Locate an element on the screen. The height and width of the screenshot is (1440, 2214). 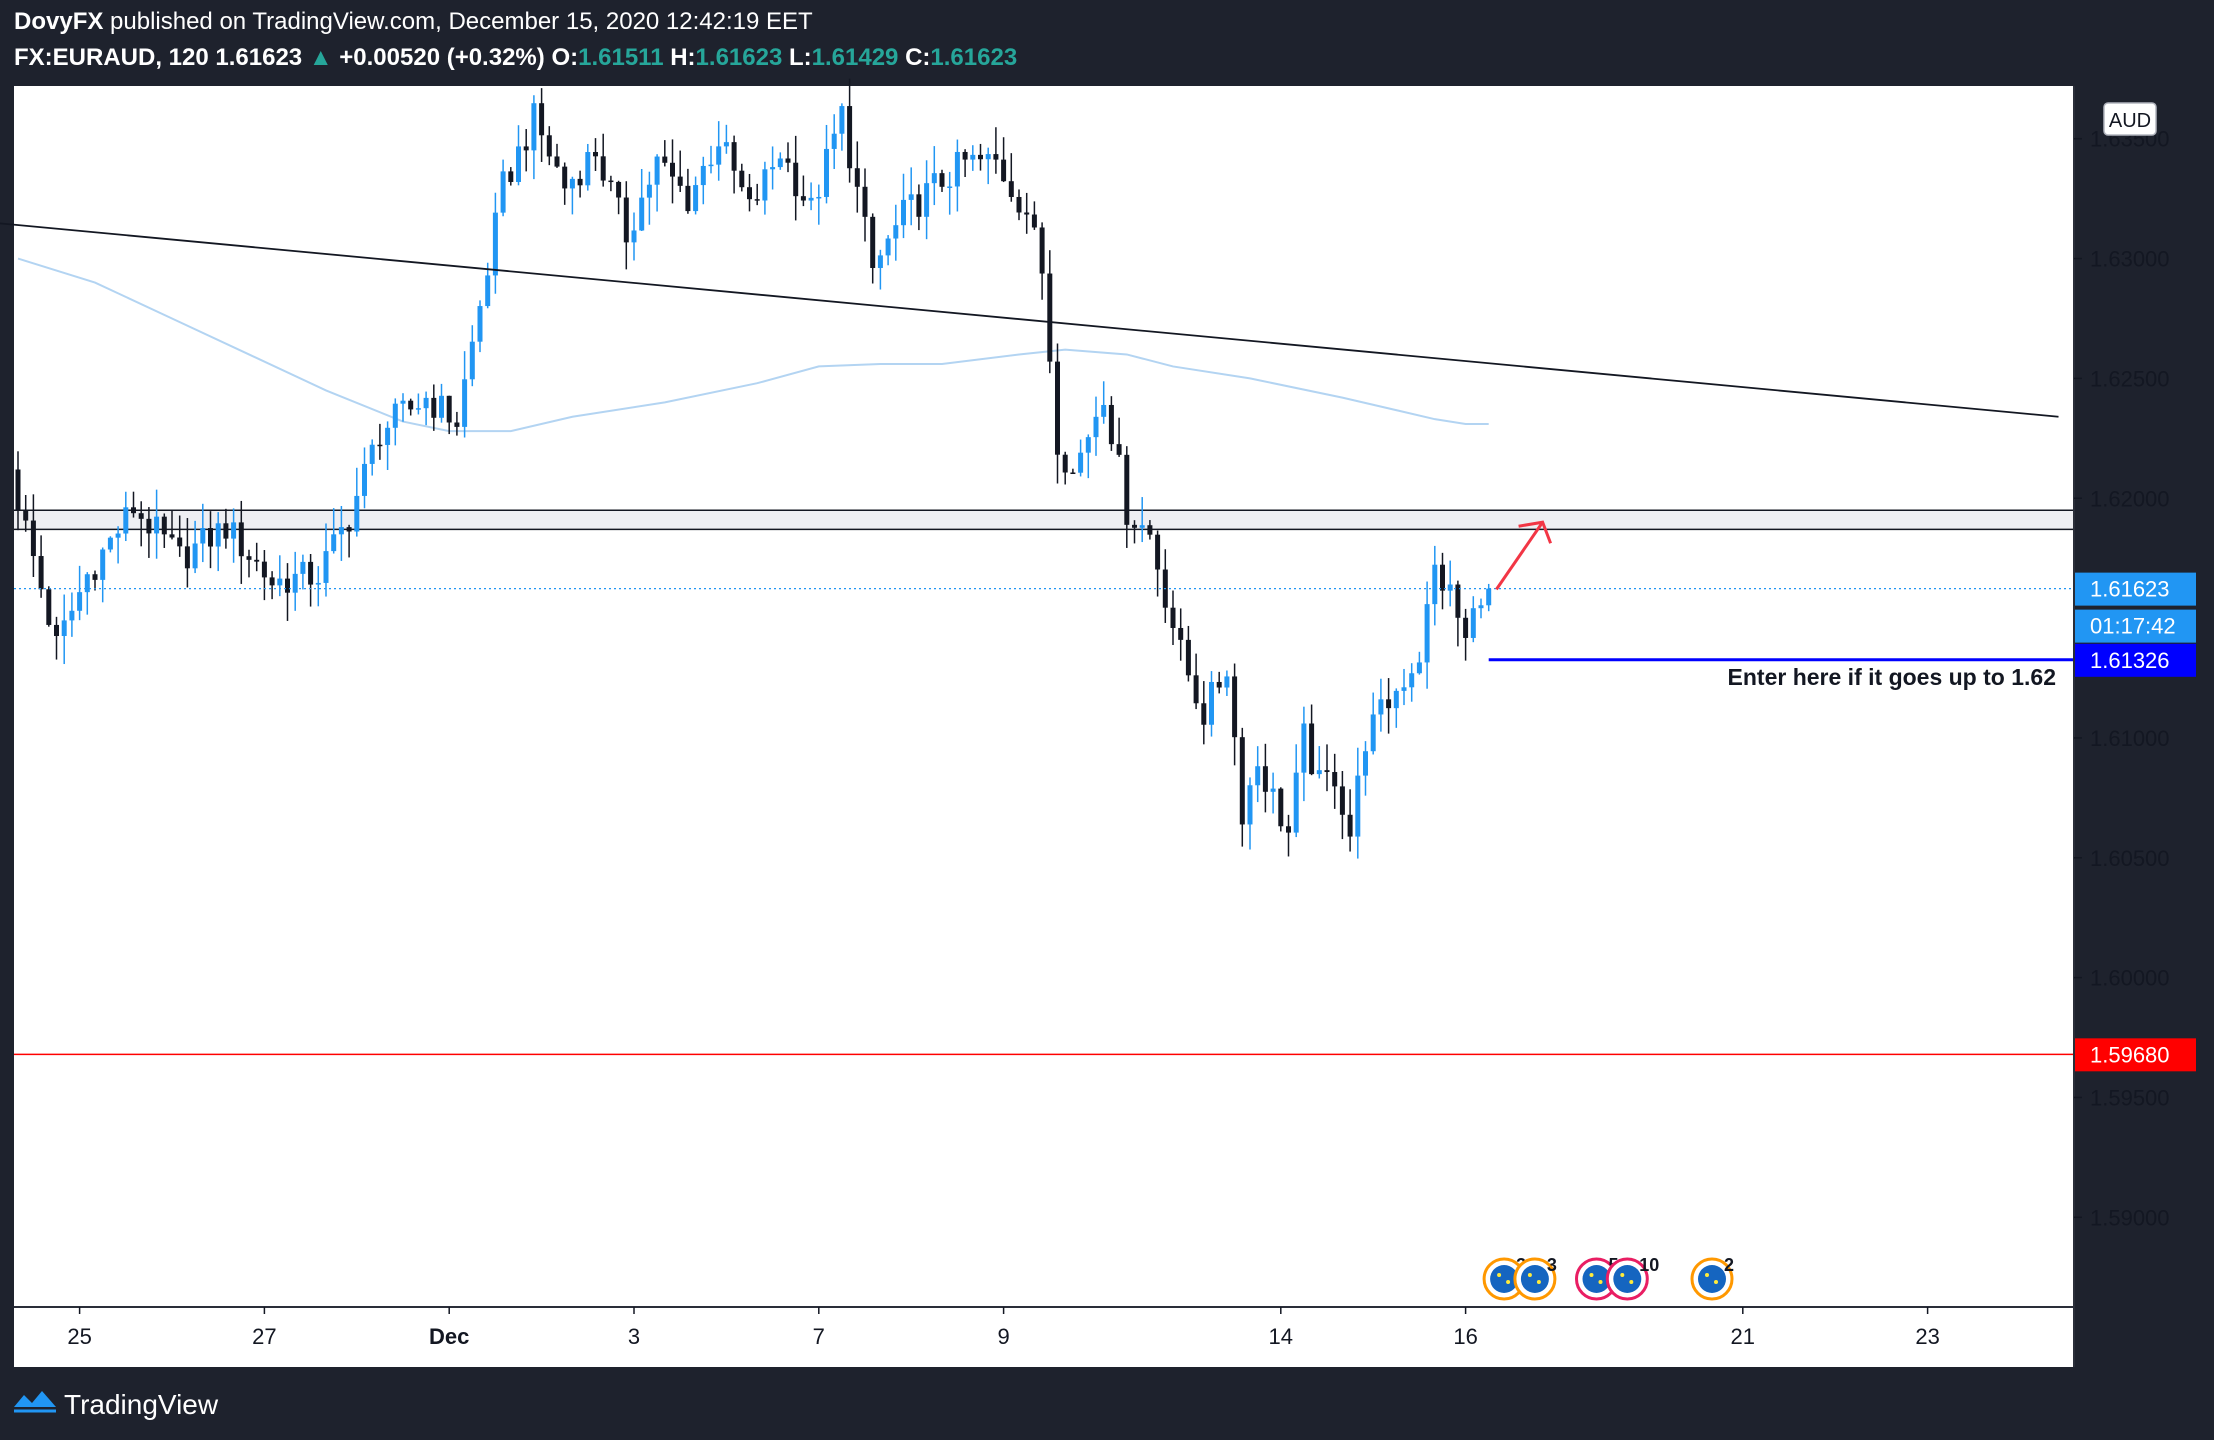
moving-average-line is located at coordinates (753, 345).